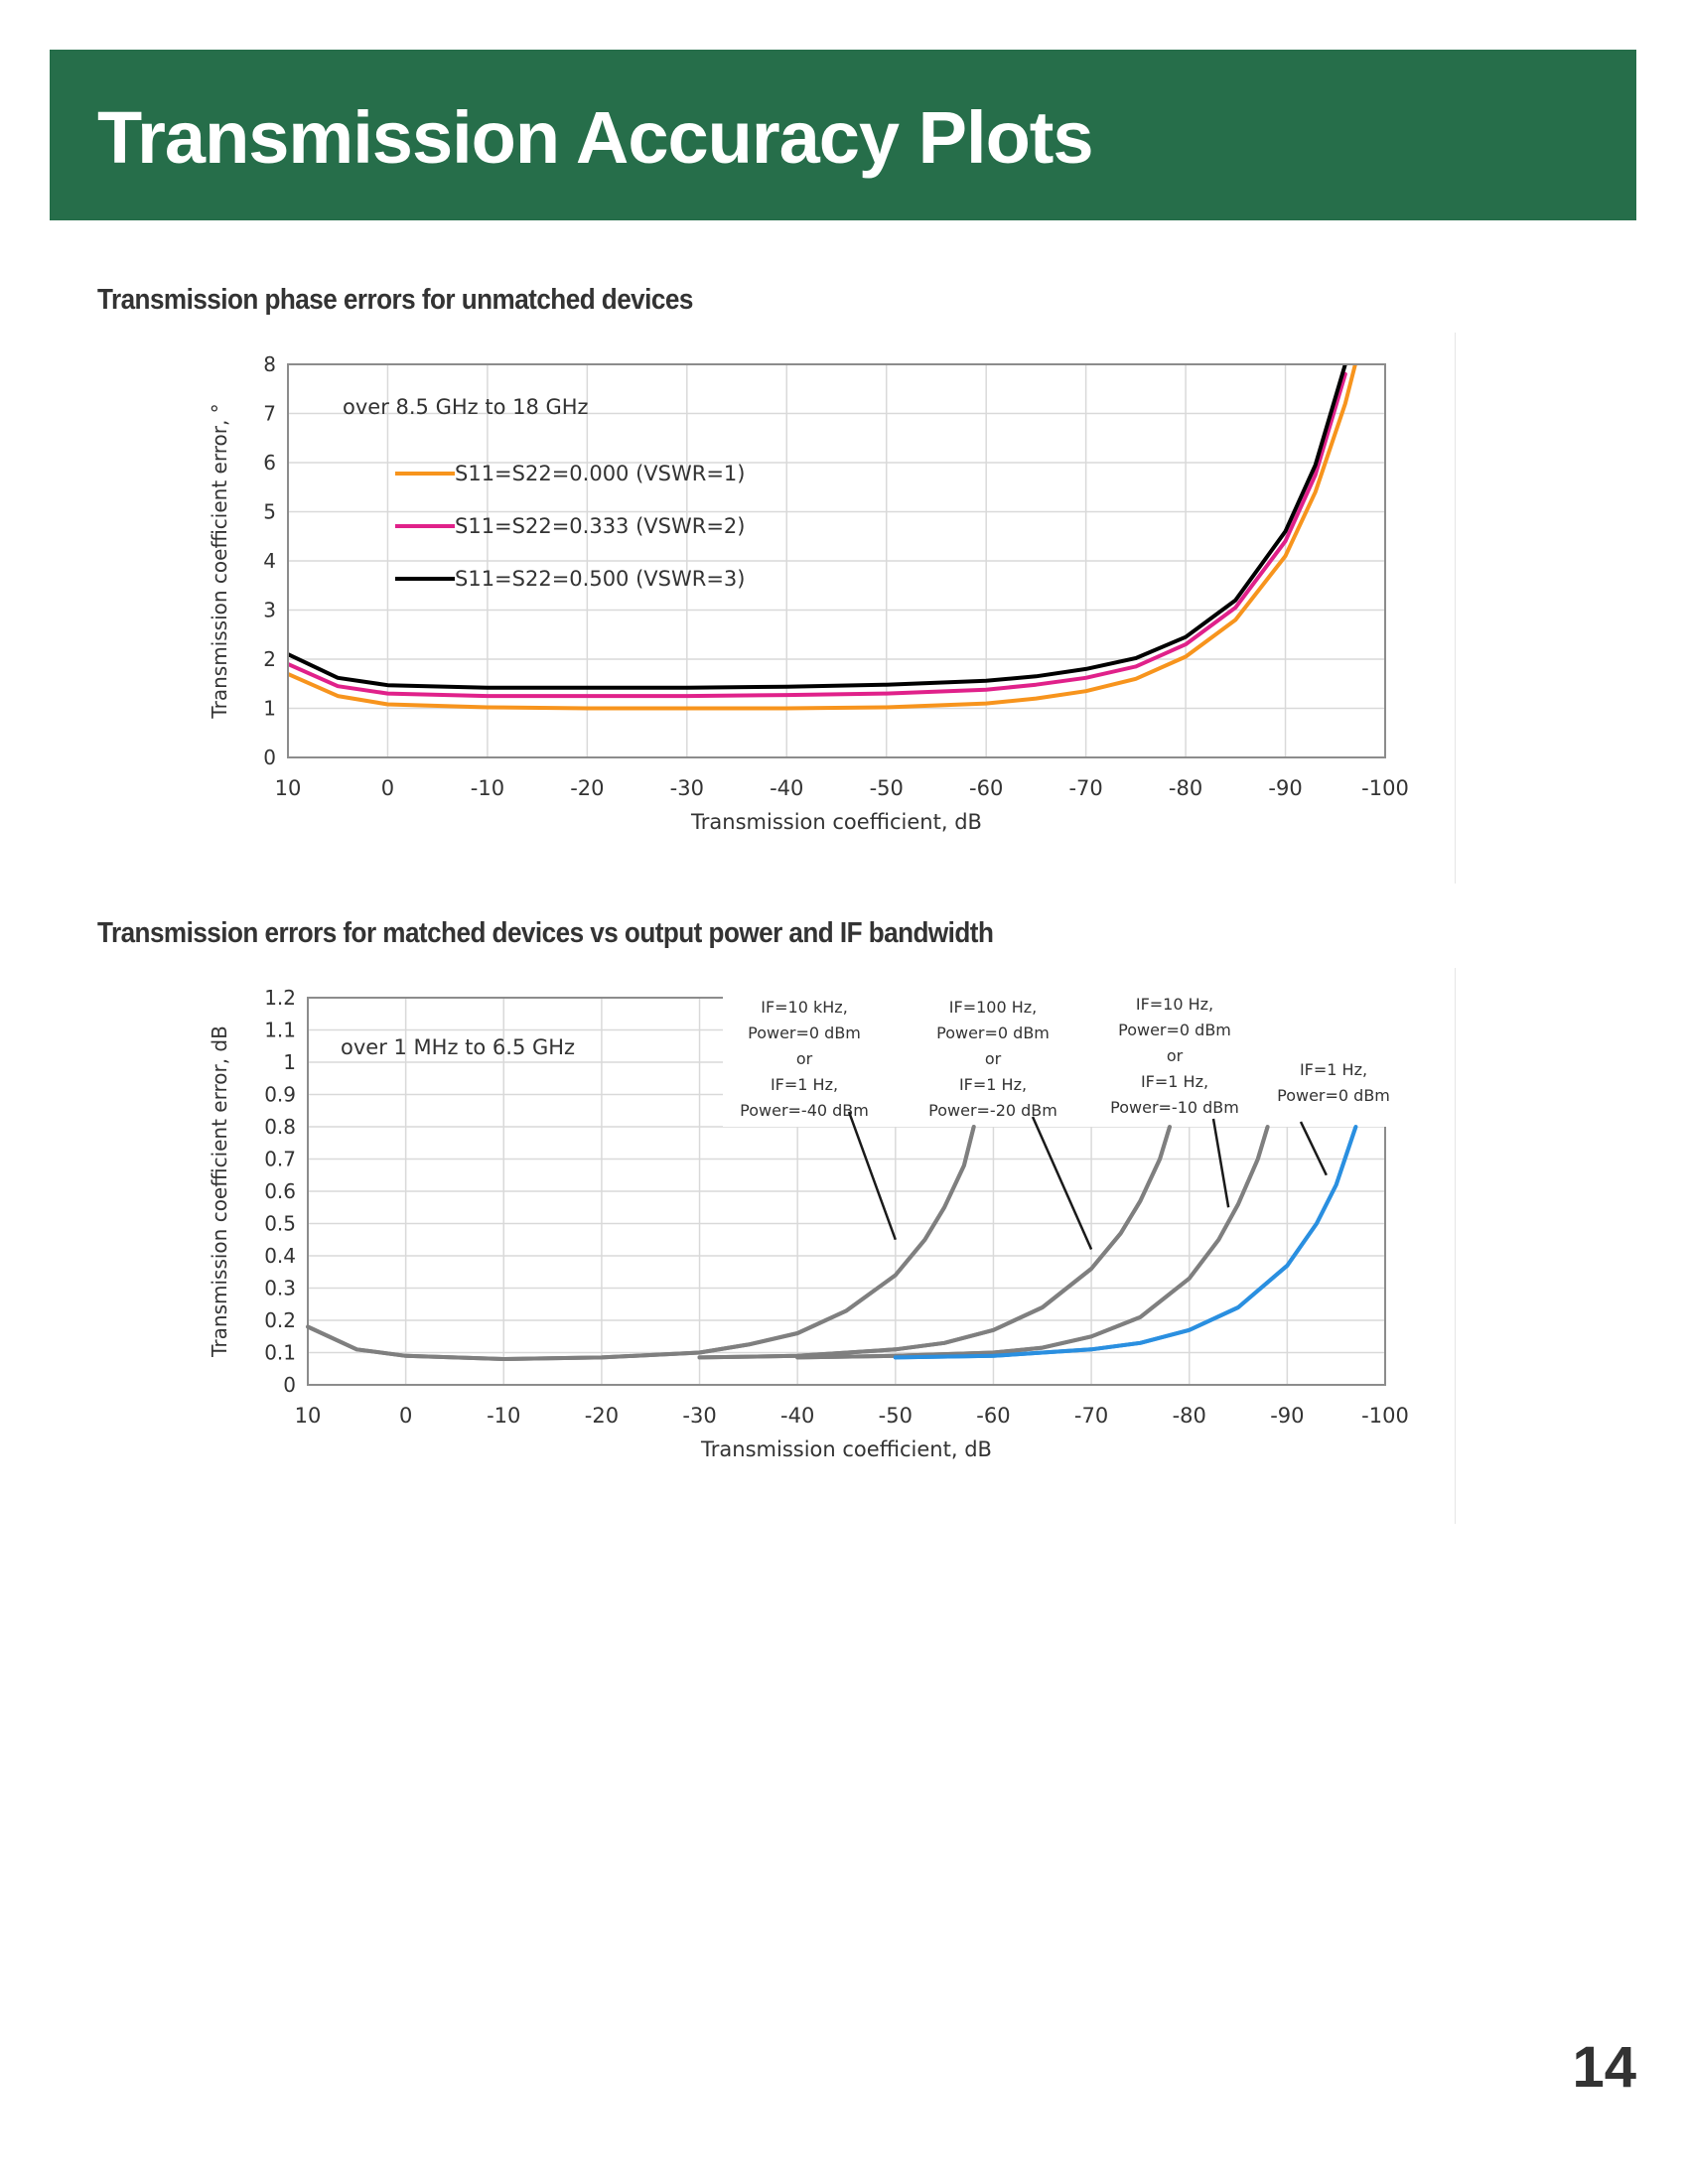 Image resolution: width=1688 pixels, height=2184 pixels. I want to click on chart1-xtick-label: -40, so click(786, 788).